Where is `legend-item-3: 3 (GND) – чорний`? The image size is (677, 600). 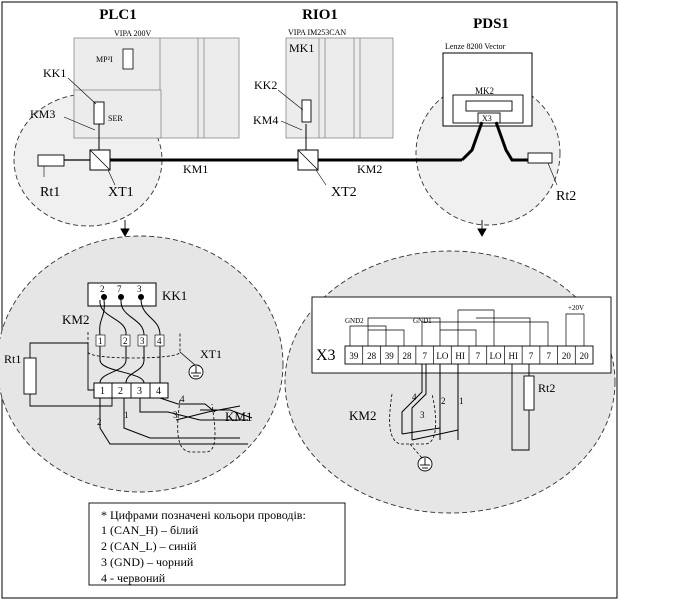
legend-item-3: 3 (GND) – чорний is located at coordinates (147, 562).